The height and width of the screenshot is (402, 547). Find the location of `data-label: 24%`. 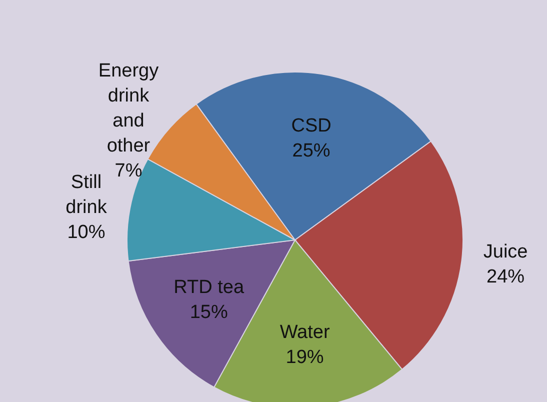

data-label: 24% is located at coordinates (505, 277).